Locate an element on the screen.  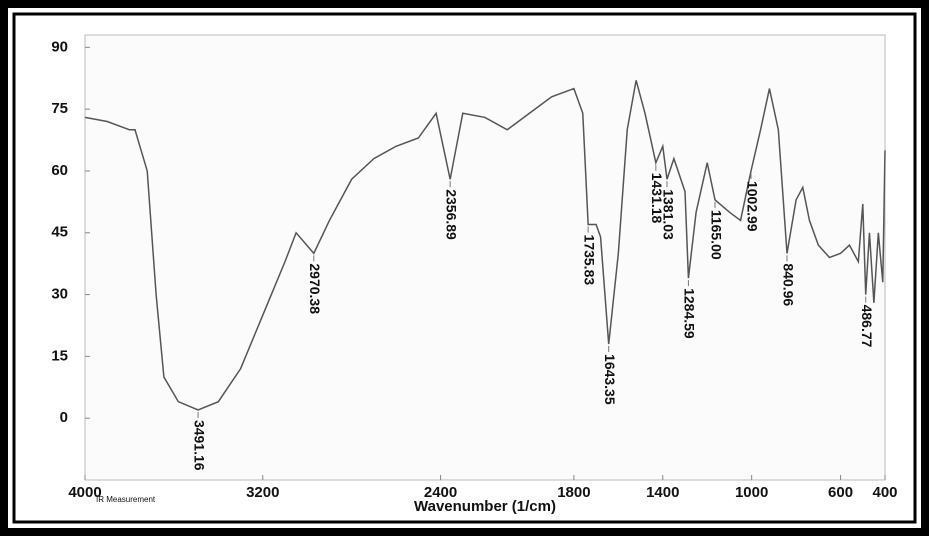
y-tick-label: 75 is located at coordinates (59, 108).